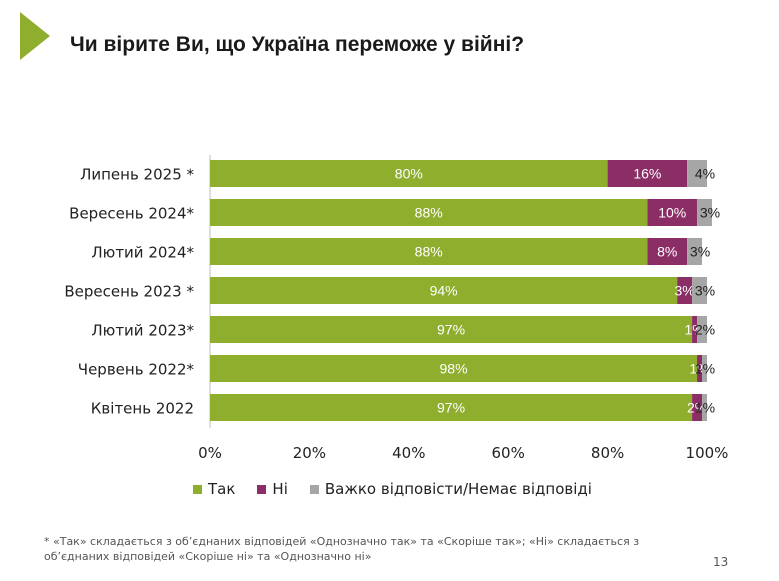 Image resolution: width=779 pixels, height=581 pixels. I want to click on legend-label: Так, so click(222, 489).